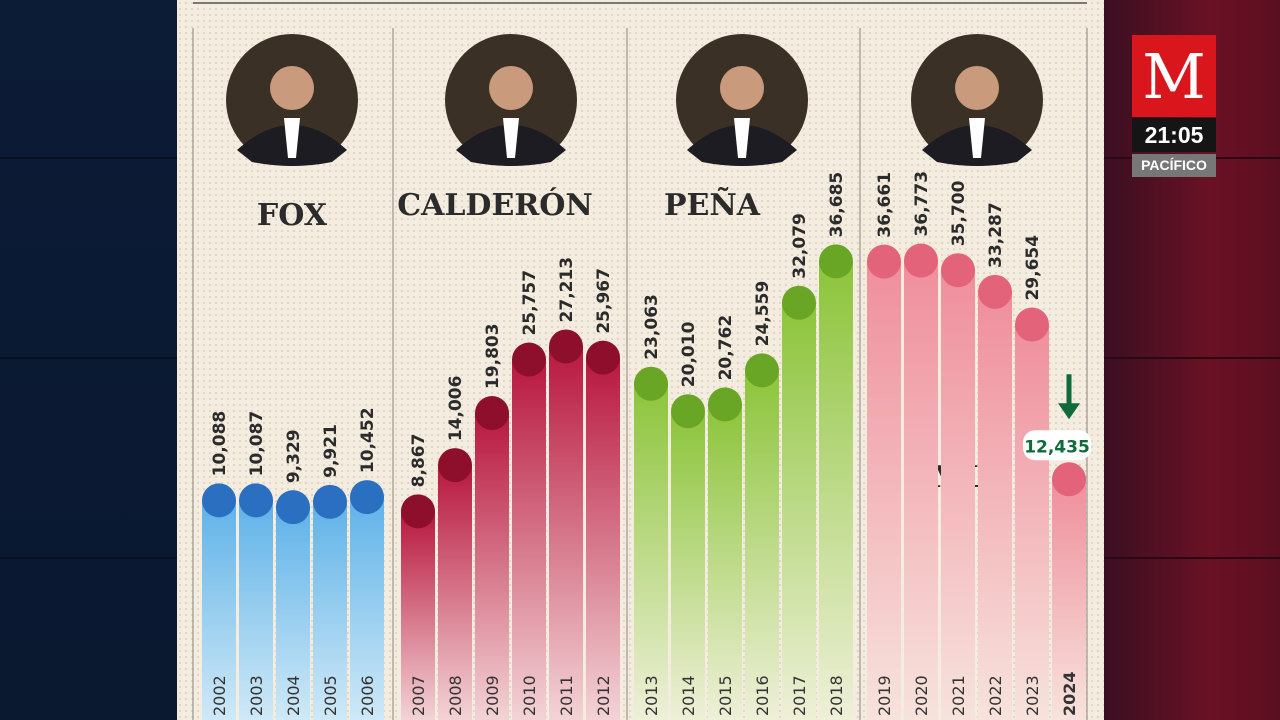 This screenshot has width=1280, height=720. Describe the element at coordinates (456, 409) in the screenshot. I see `value-label: 14,006` at that location.